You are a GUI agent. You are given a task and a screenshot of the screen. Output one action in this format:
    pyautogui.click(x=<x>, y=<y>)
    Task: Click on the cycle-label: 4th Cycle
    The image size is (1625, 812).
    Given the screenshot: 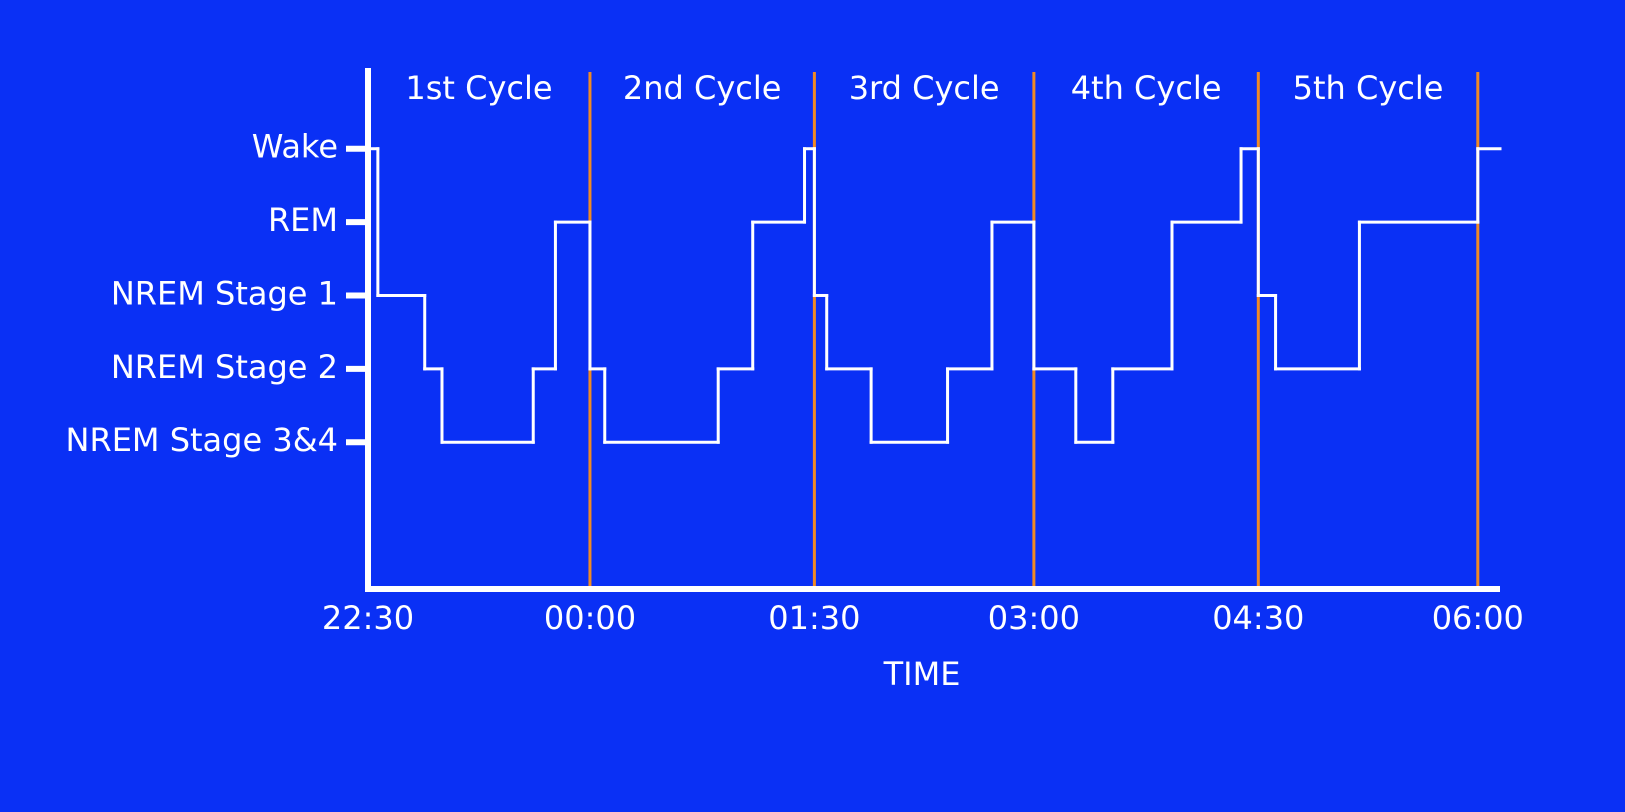 What is the action you would take?
    pyautogui.click(x=1146, y=88)
    